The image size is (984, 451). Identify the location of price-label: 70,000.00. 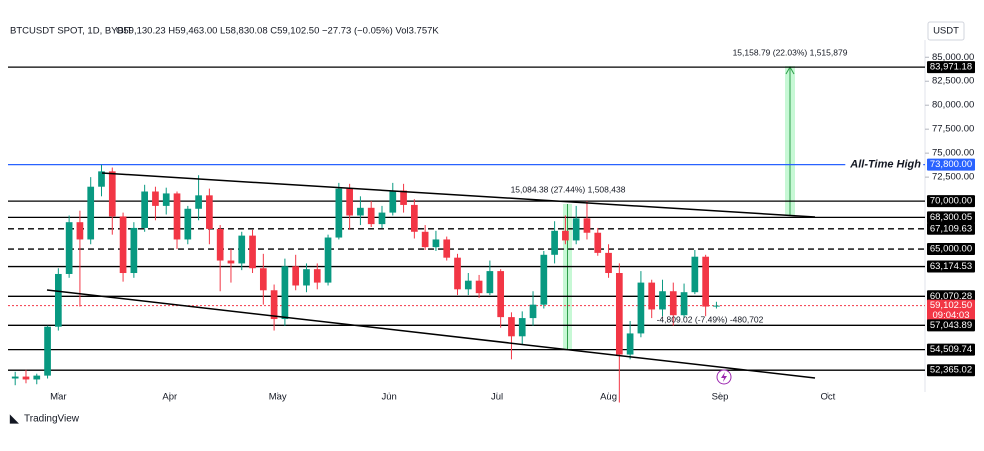
(951, 201).